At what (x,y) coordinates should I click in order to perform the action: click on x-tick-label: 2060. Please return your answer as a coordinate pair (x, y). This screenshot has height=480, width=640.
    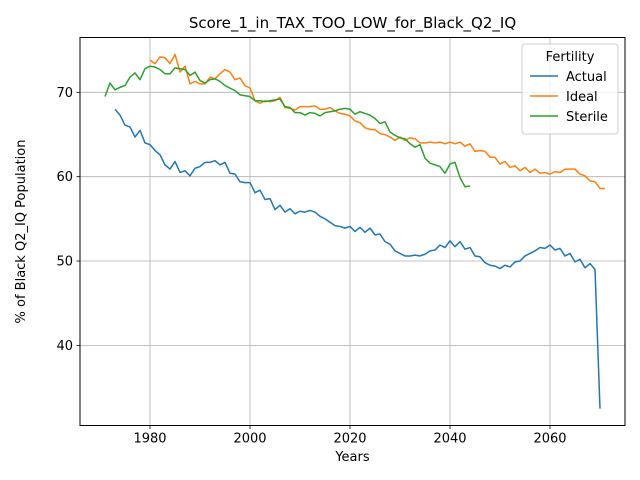
    Looking at the image, I should click on (549, 439).